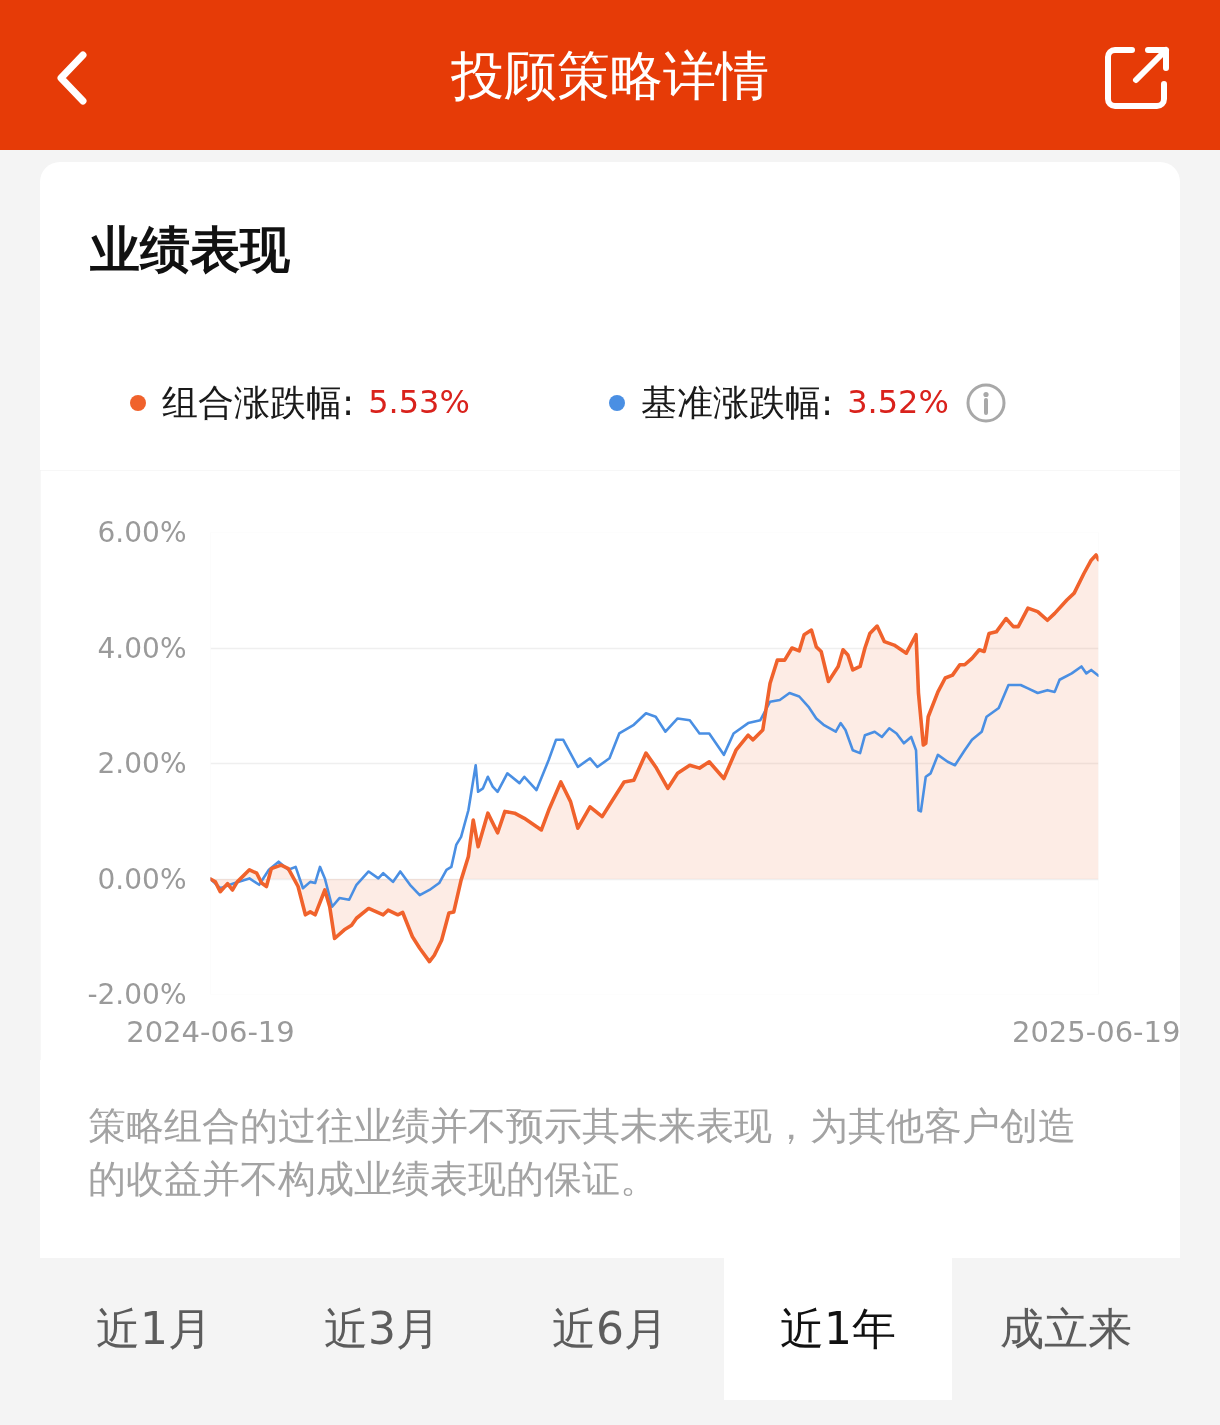 This screenshot has height=1425, width=1220. What do you see at coordinates (142, 763) in the screenshot?
I see `y-tick-label: 2.00%` at bounding box center [142, 763].